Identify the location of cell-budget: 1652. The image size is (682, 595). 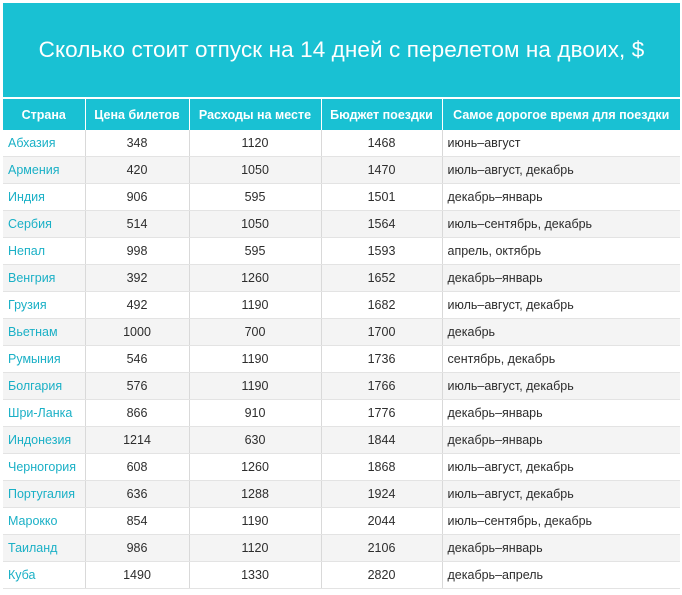
(382, 278).